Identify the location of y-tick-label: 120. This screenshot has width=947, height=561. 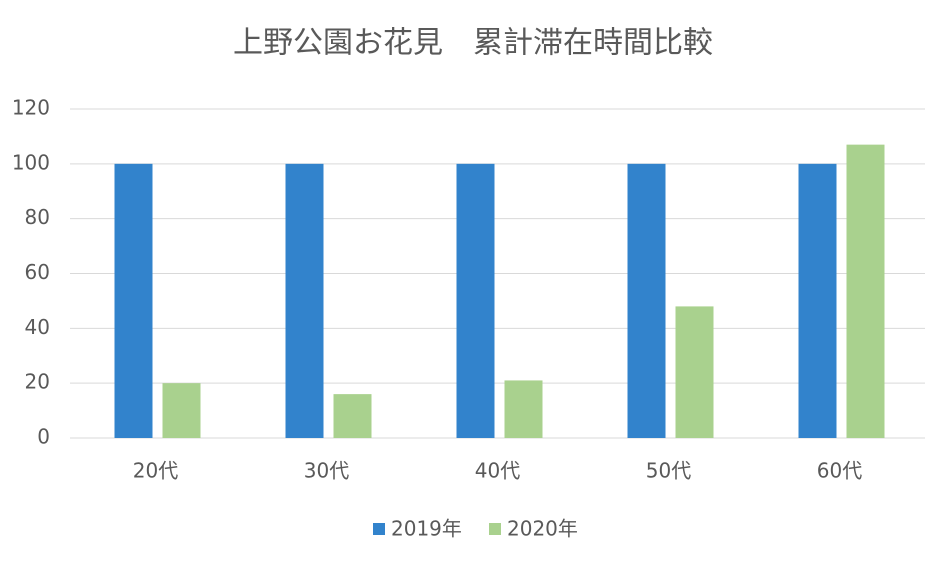
(31, 108).